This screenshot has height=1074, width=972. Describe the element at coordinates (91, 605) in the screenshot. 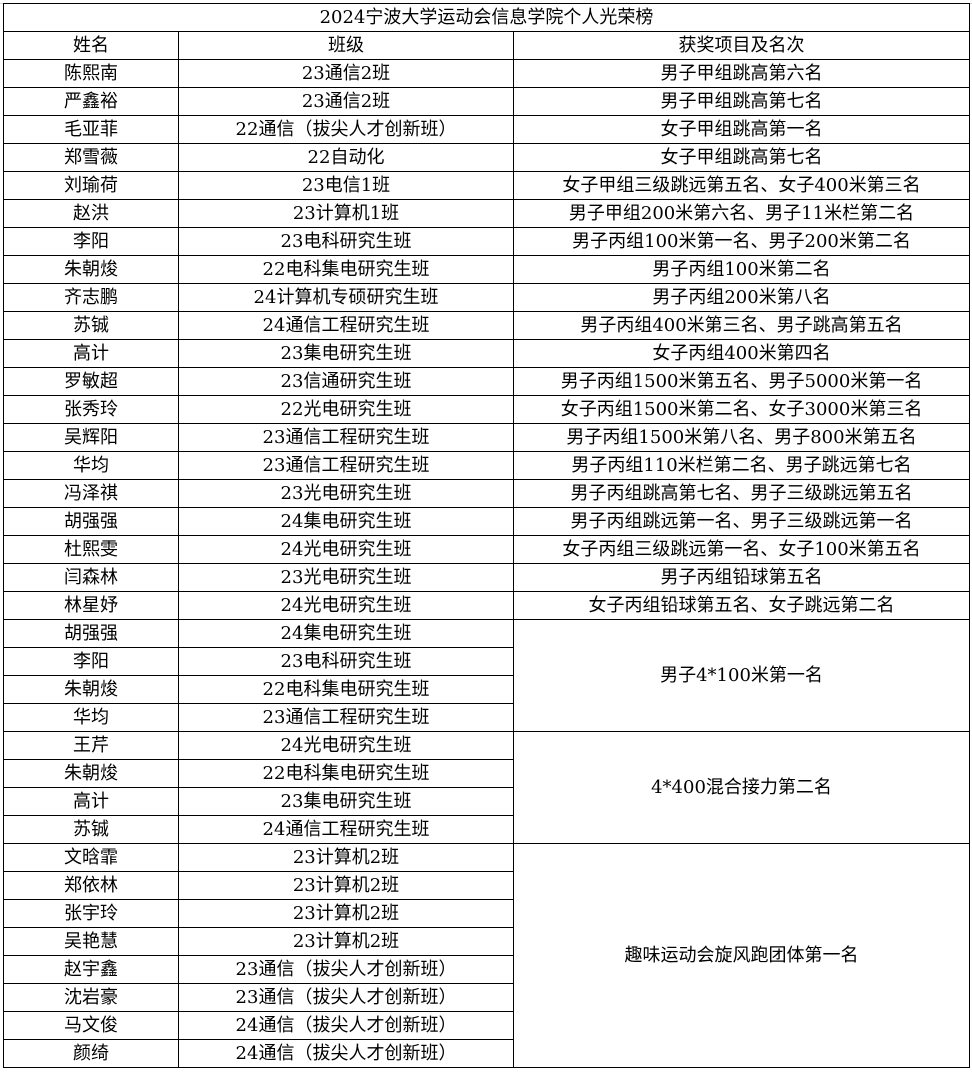

I see `name-cell: 林星妤` at that location.